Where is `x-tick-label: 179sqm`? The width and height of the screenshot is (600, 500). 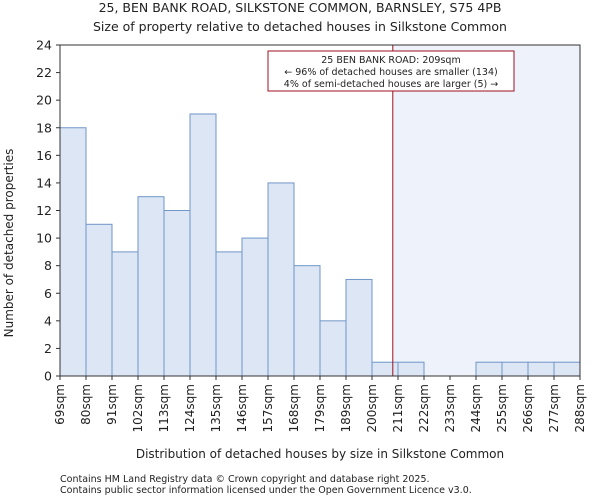 x-tick-label: 179sqm is located at coordinates (320, 408).